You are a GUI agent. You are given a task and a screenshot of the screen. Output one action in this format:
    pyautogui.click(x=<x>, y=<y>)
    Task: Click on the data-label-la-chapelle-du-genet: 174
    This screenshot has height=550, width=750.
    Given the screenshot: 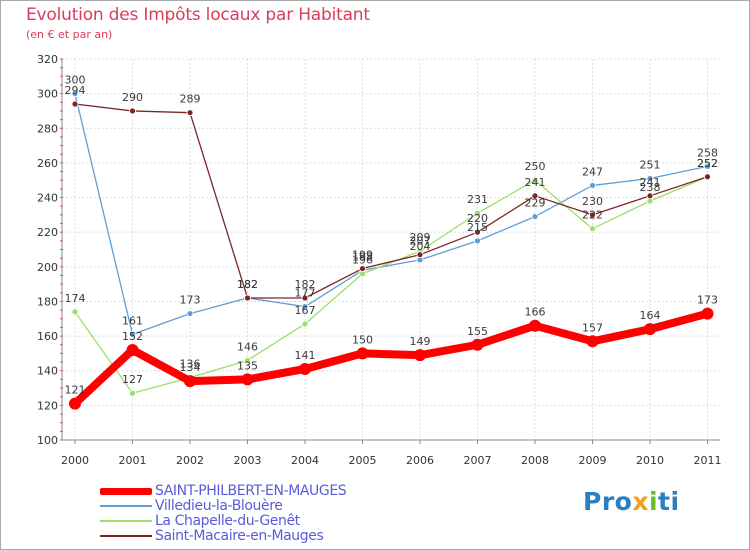 What is the action you would take?
    pyautogui.click(x=75, y=298)
    